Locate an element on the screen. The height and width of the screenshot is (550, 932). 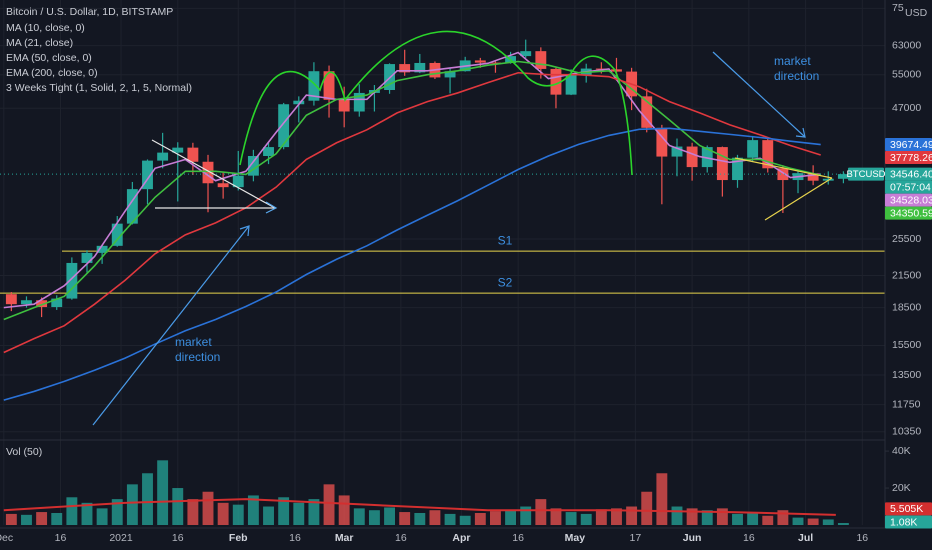
price-tag-label: 34546.40 is located at coordinates (911, 174).